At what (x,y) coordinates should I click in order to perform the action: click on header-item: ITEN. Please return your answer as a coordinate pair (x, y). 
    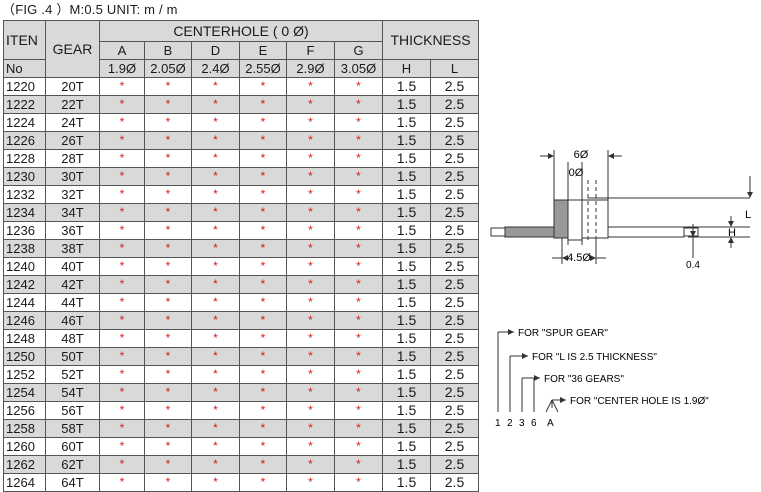
    Looking at the image, I should click on (24, 40).